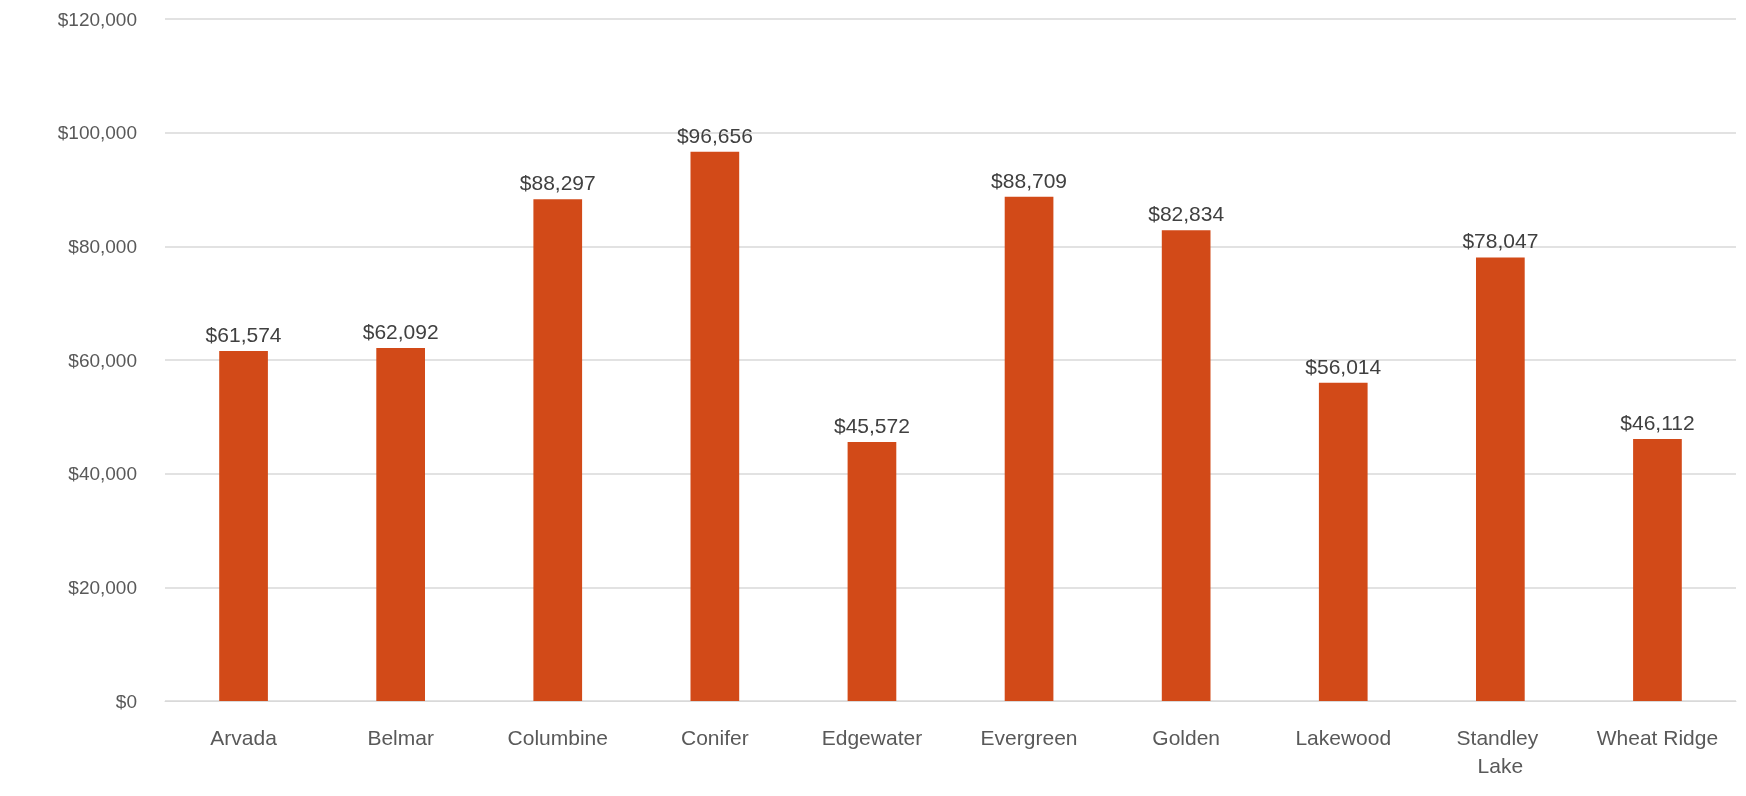 The image size is (1746, 796). Describe the element at coordinates (1500, 751) in the screenshot. I see `x-tick-label: Standley Lake` at that location.